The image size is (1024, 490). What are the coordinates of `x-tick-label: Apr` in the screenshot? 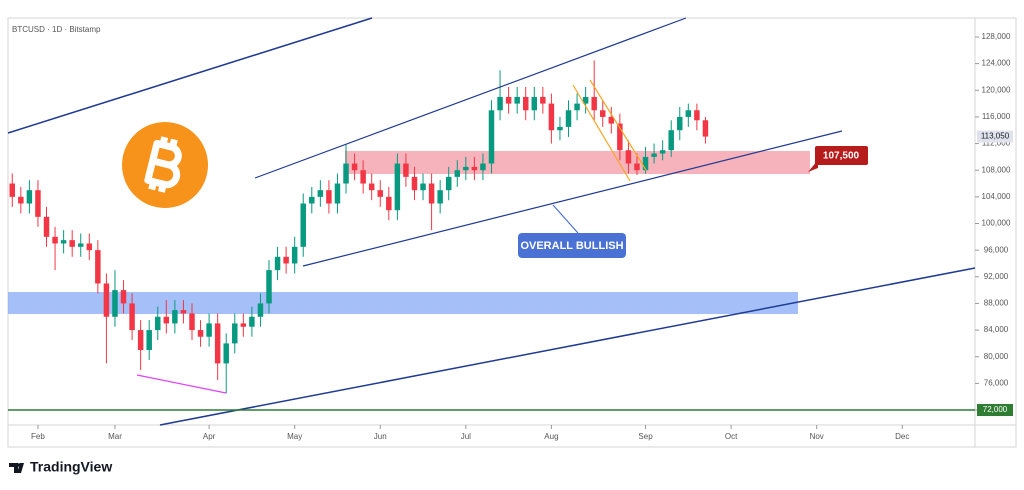 It's located at (209, 436).